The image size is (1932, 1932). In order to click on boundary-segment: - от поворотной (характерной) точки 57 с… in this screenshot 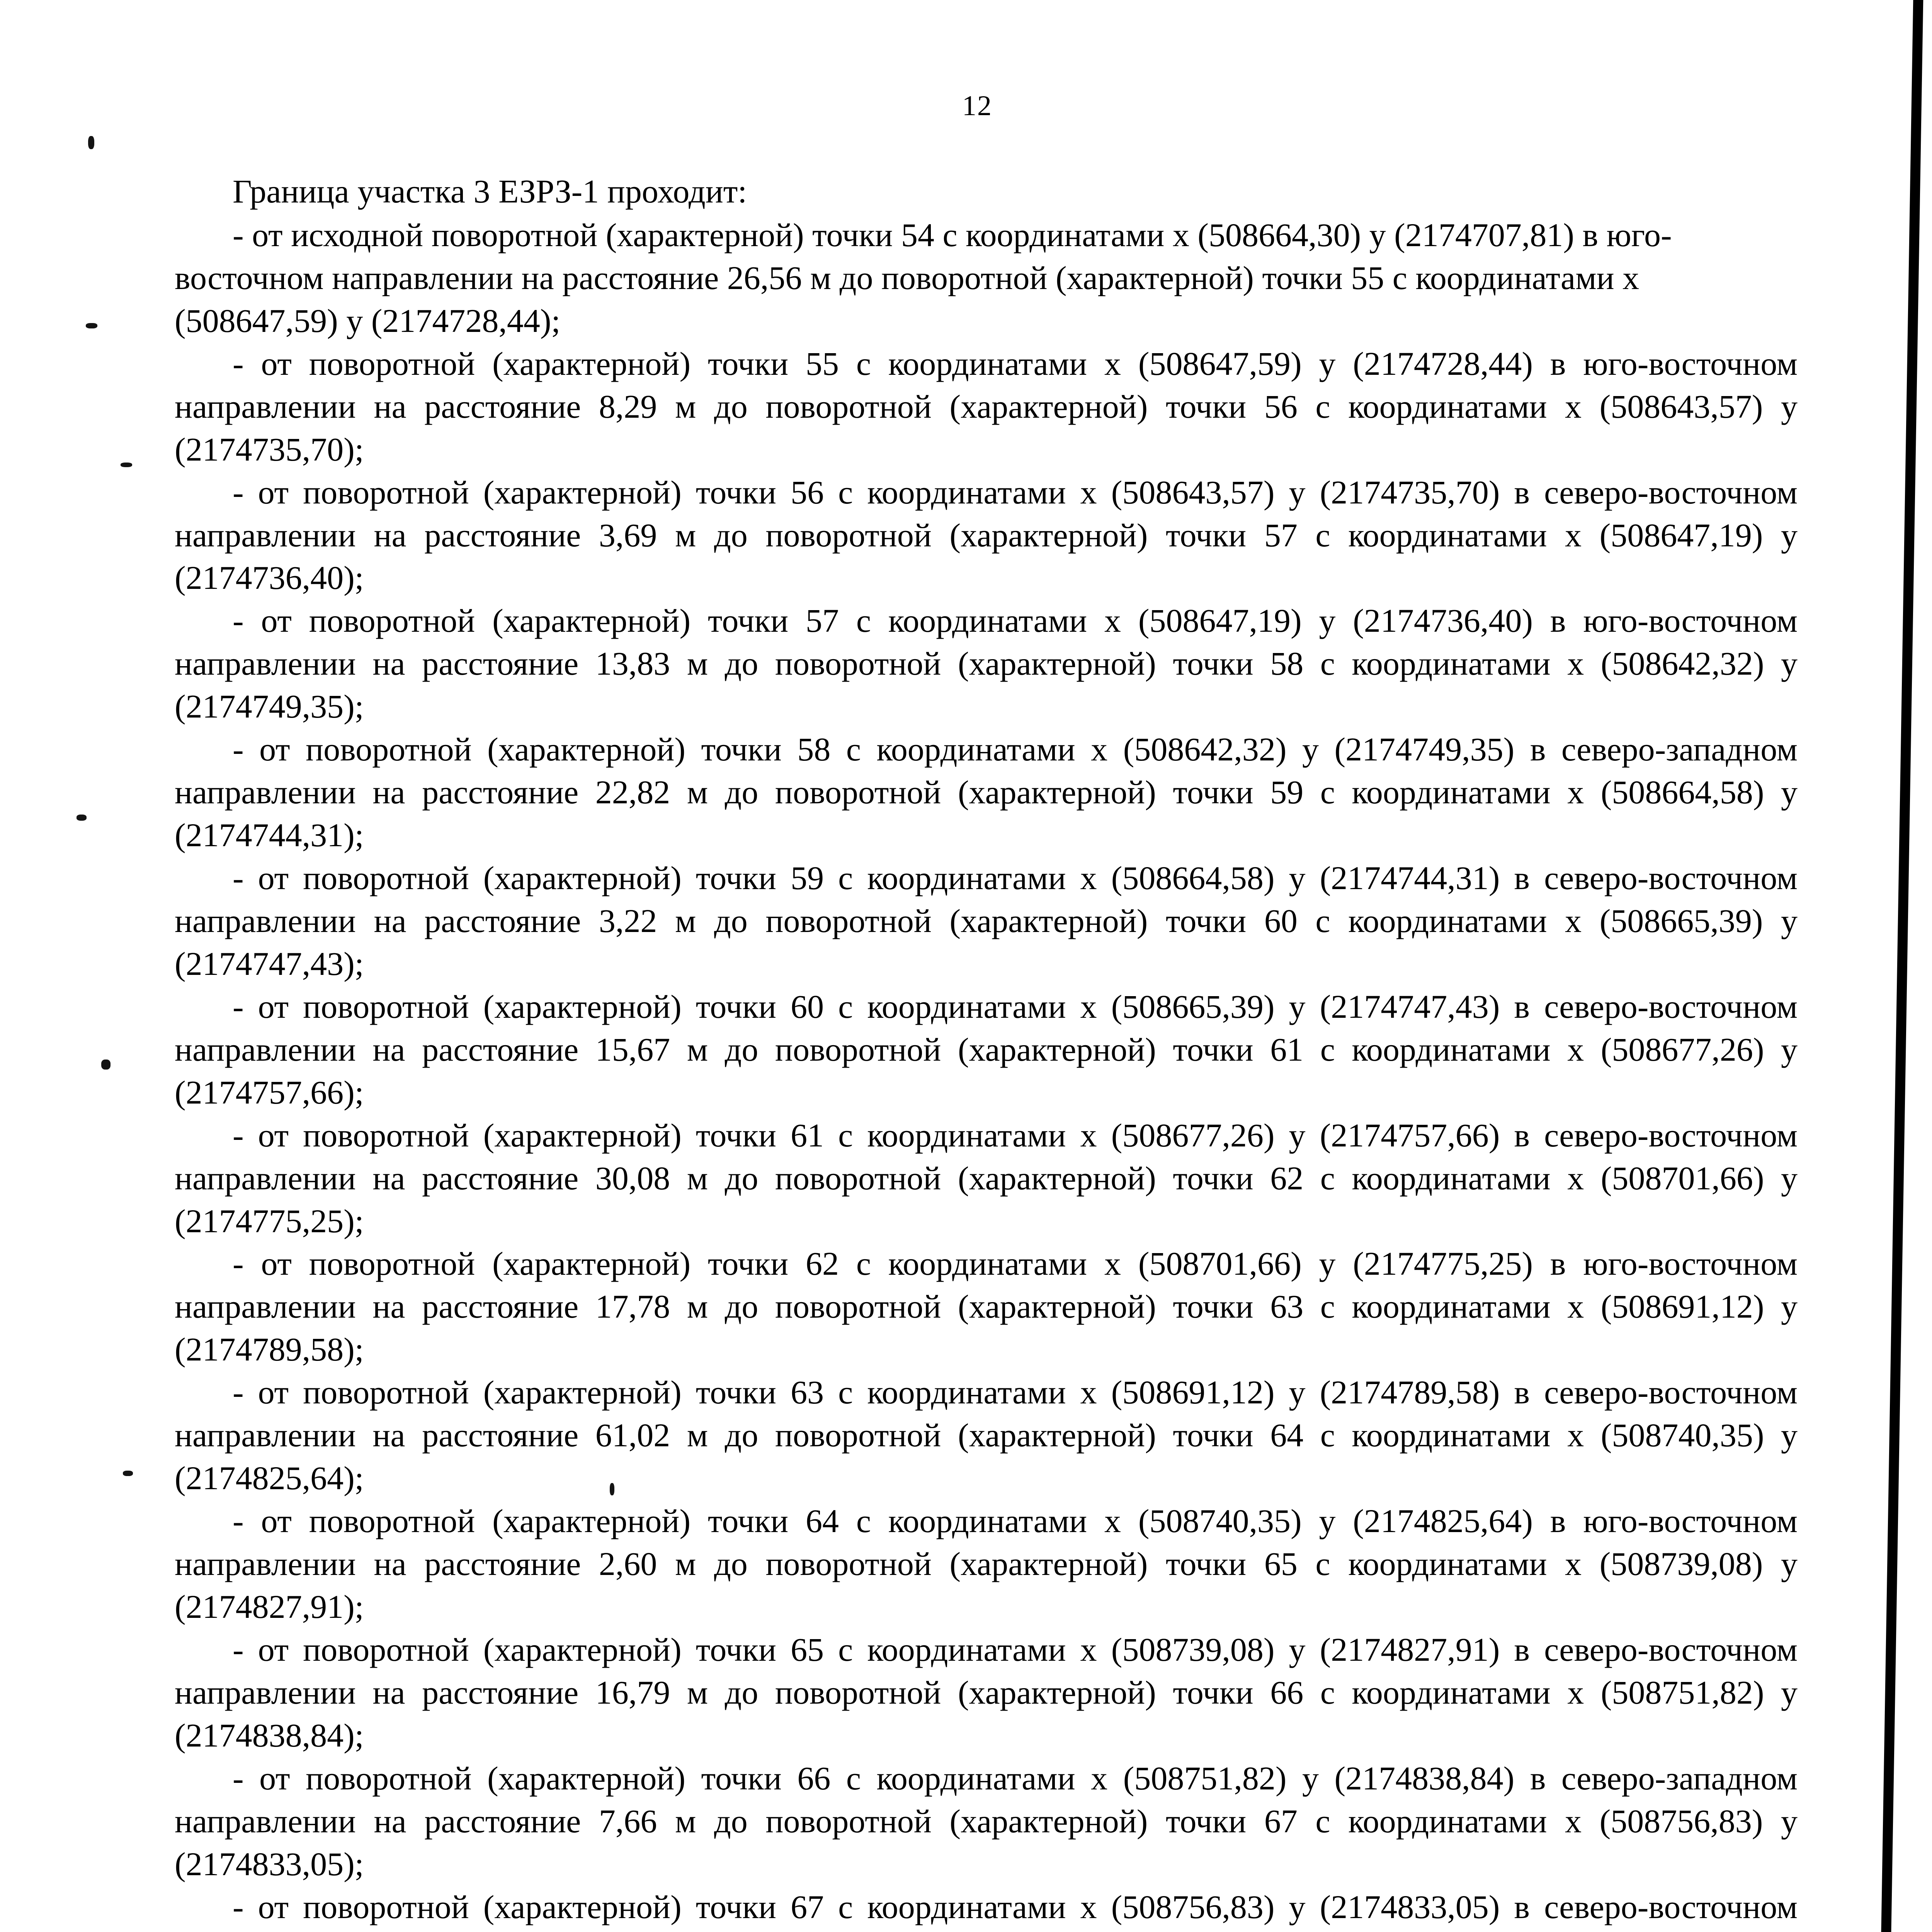, I will do `click(986, 663)`.